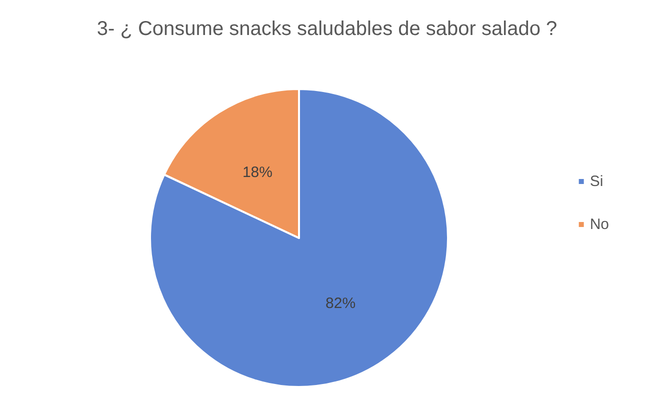 This screenshot has width=654, height=406. What do you see at coordinates (597, 181) in the screenshot?
I see `legend-label: Si` at bounding box center [597, 181].